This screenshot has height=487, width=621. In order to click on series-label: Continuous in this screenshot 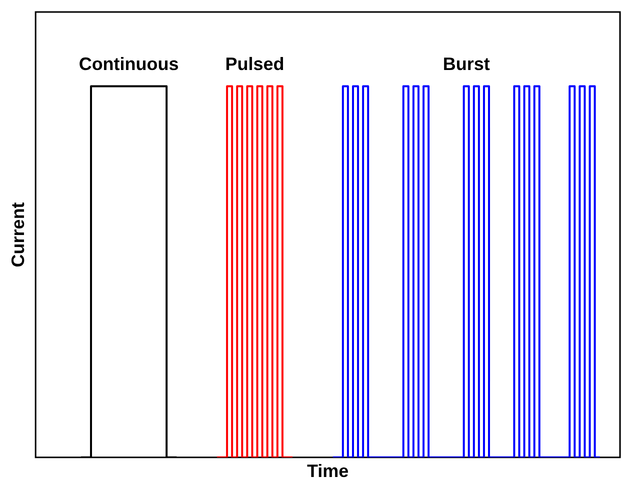, I will do `click(128, 64)`.